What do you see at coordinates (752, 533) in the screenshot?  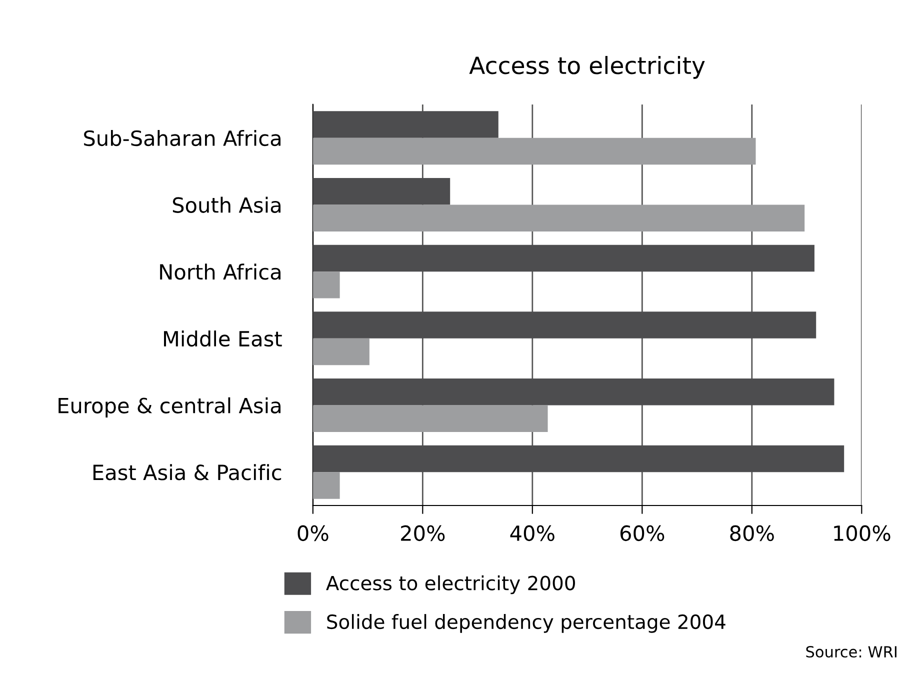 I see `x-tick-label: 80%` at bounding box center [752, 533].